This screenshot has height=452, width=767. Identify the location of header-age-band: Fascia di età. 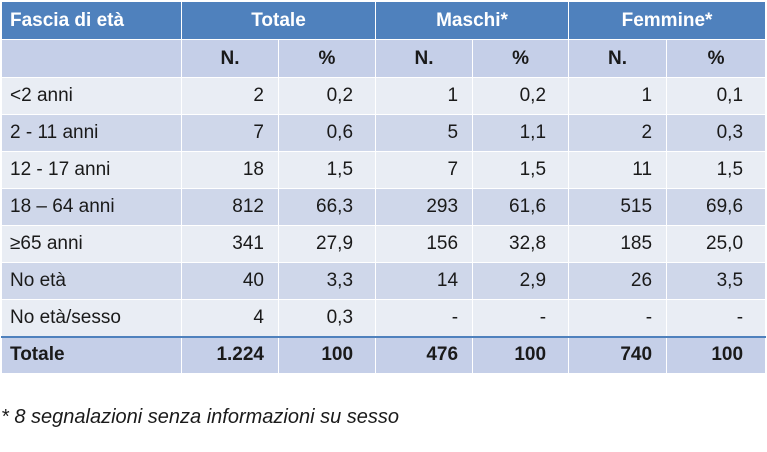
(91, 20).